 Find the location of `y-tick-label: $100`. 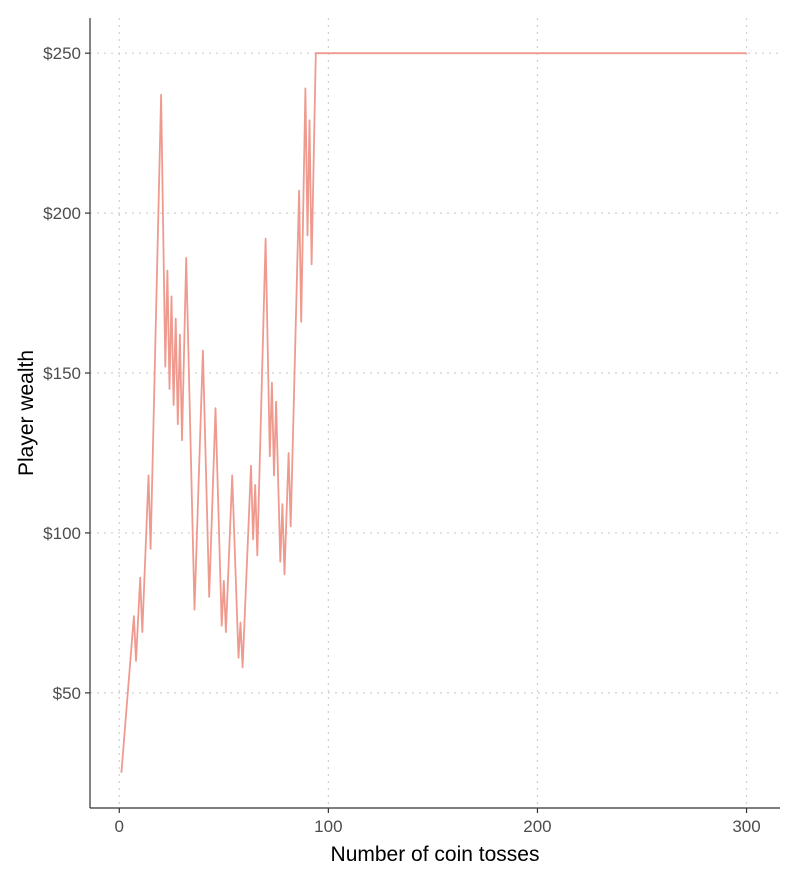

y-tick-label: $100 is located at coordinates (62, 533).